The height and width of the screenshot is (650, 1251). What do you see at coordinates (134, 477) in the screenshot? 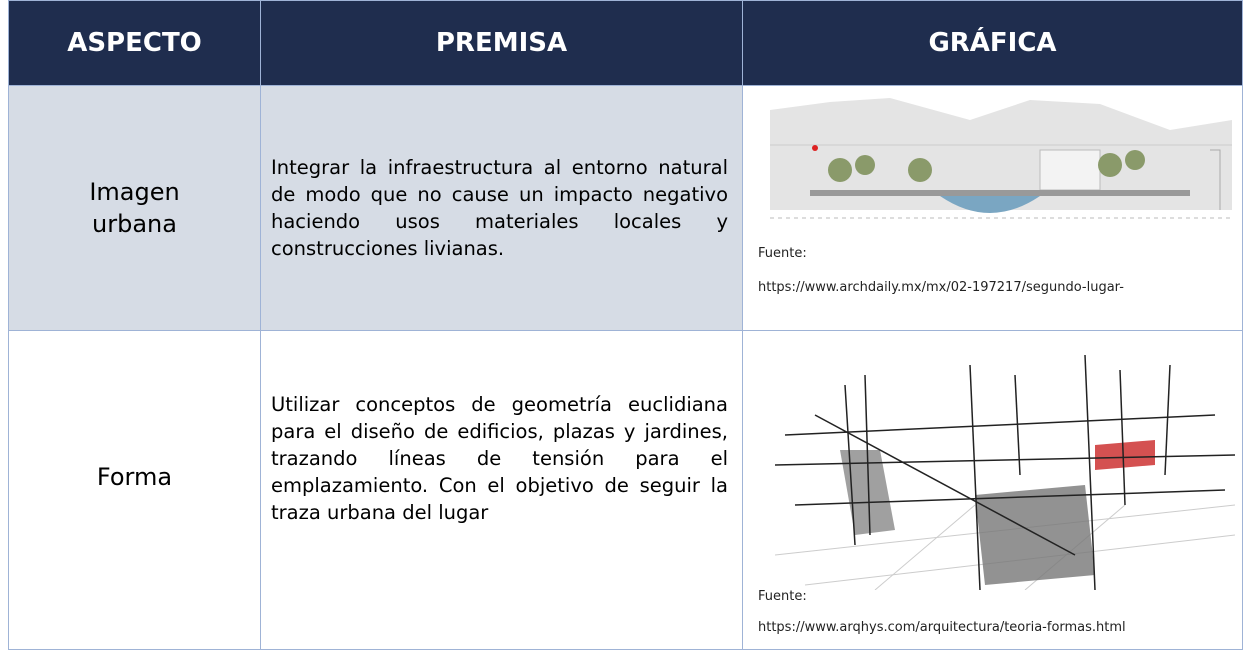
I see `aspect: Forma` at bounding box center [134, 477].